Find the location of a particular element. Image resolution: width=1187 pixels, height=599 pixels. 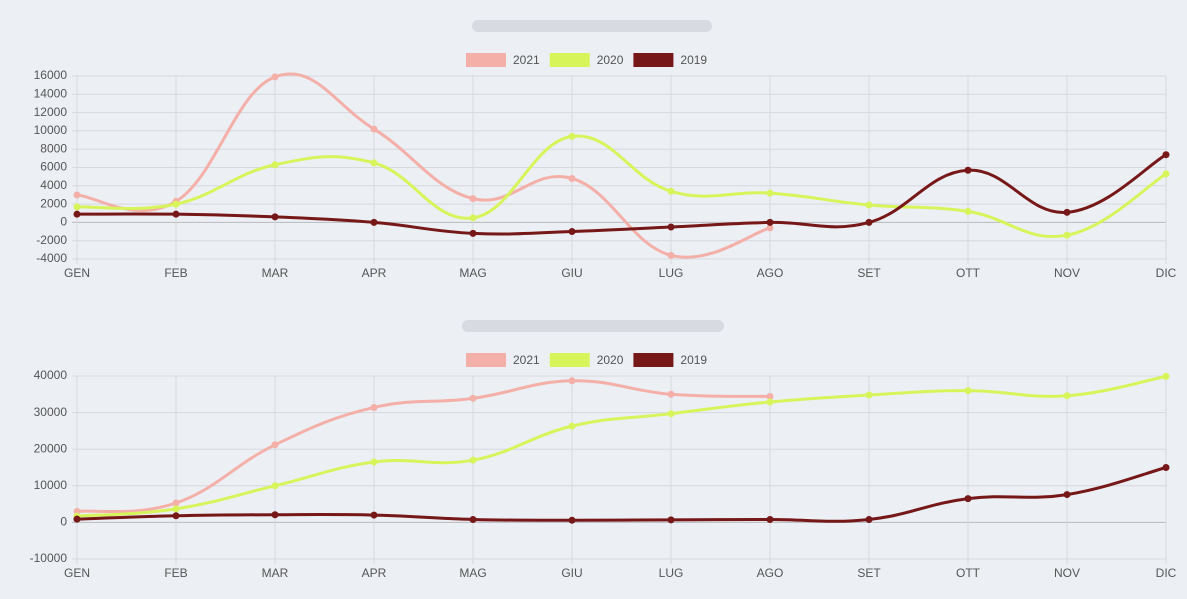

series-line is located at coordinates (423, 446).